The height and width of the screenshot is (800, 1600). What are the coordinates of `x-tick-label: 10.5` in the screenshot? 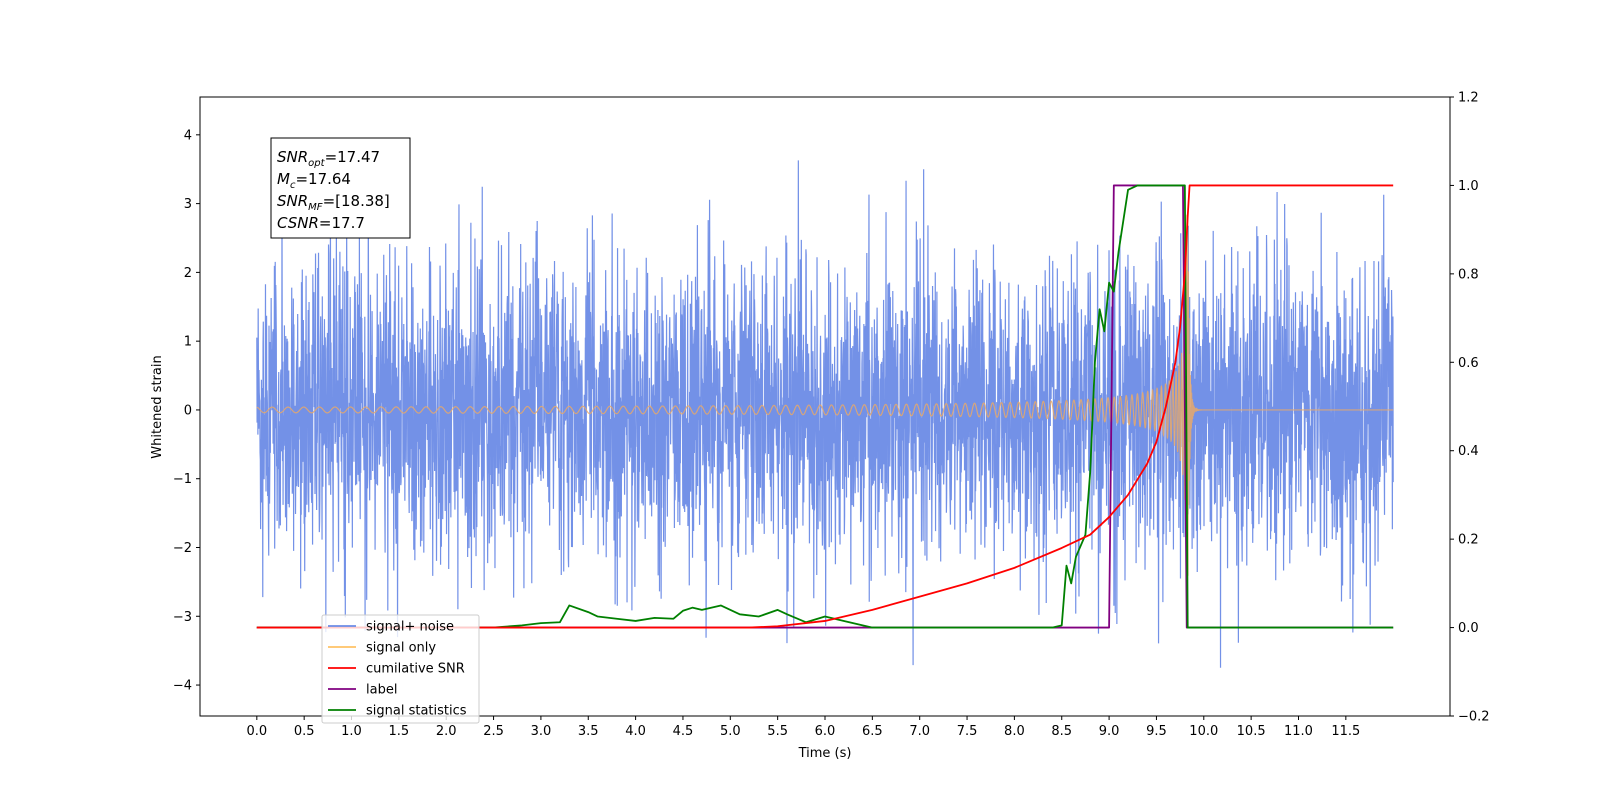 It's located at (1251, 731).